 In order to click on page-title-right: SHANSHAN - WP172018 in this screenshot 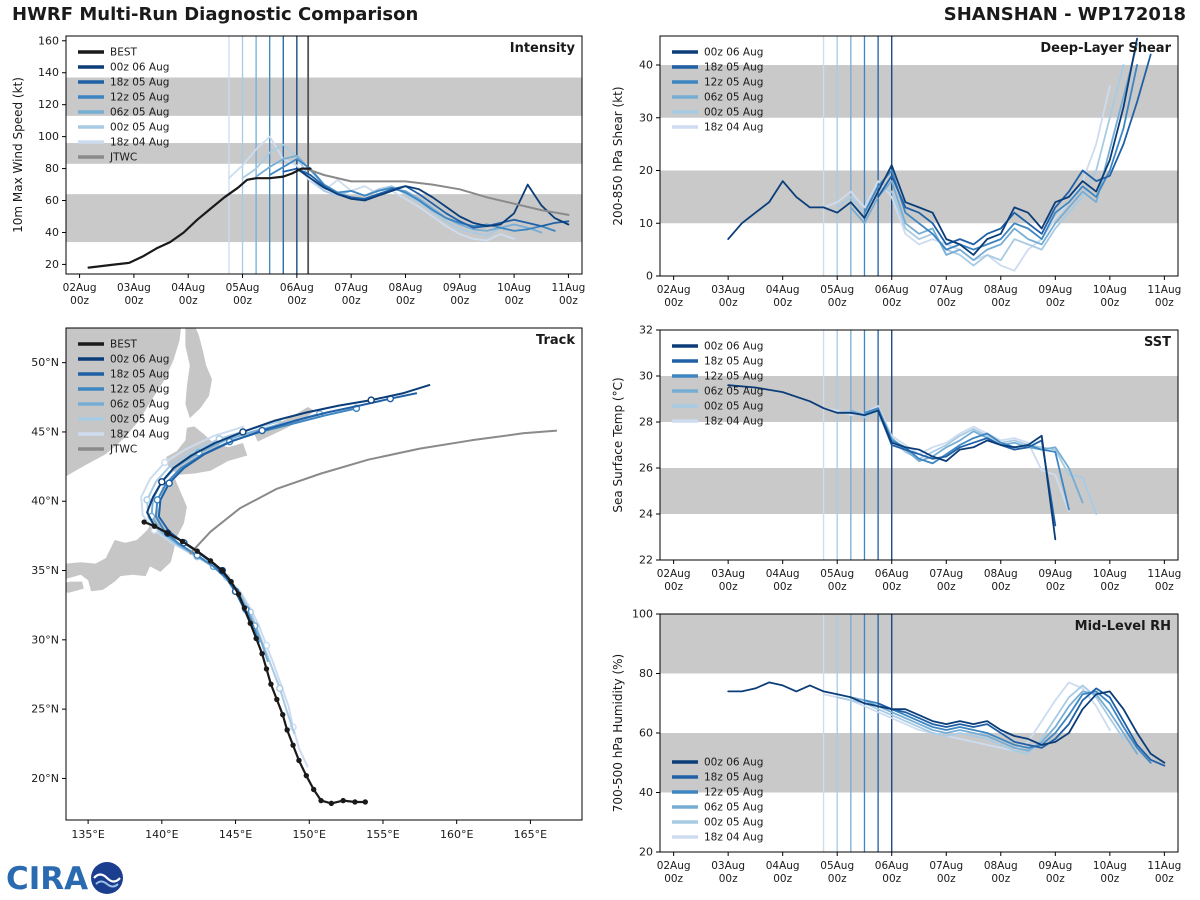, I will do `click(1064, 14)`.